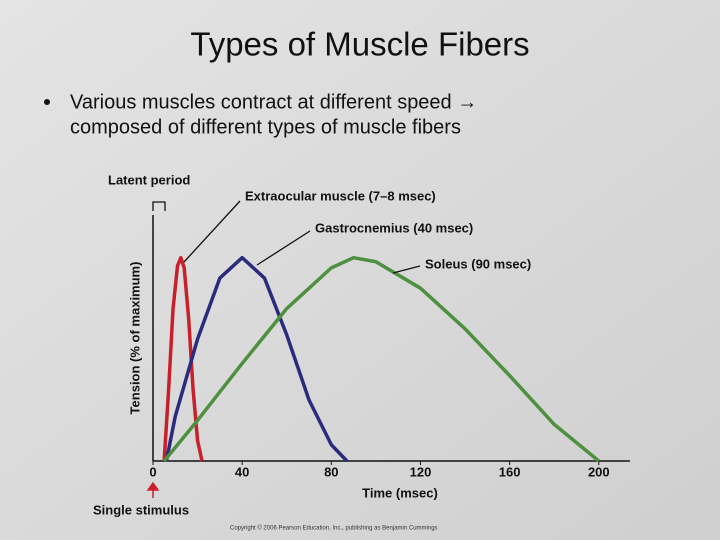 This screenshot has width=720, height=540. I want to click on stimulus-arrow, so click(153, 489).